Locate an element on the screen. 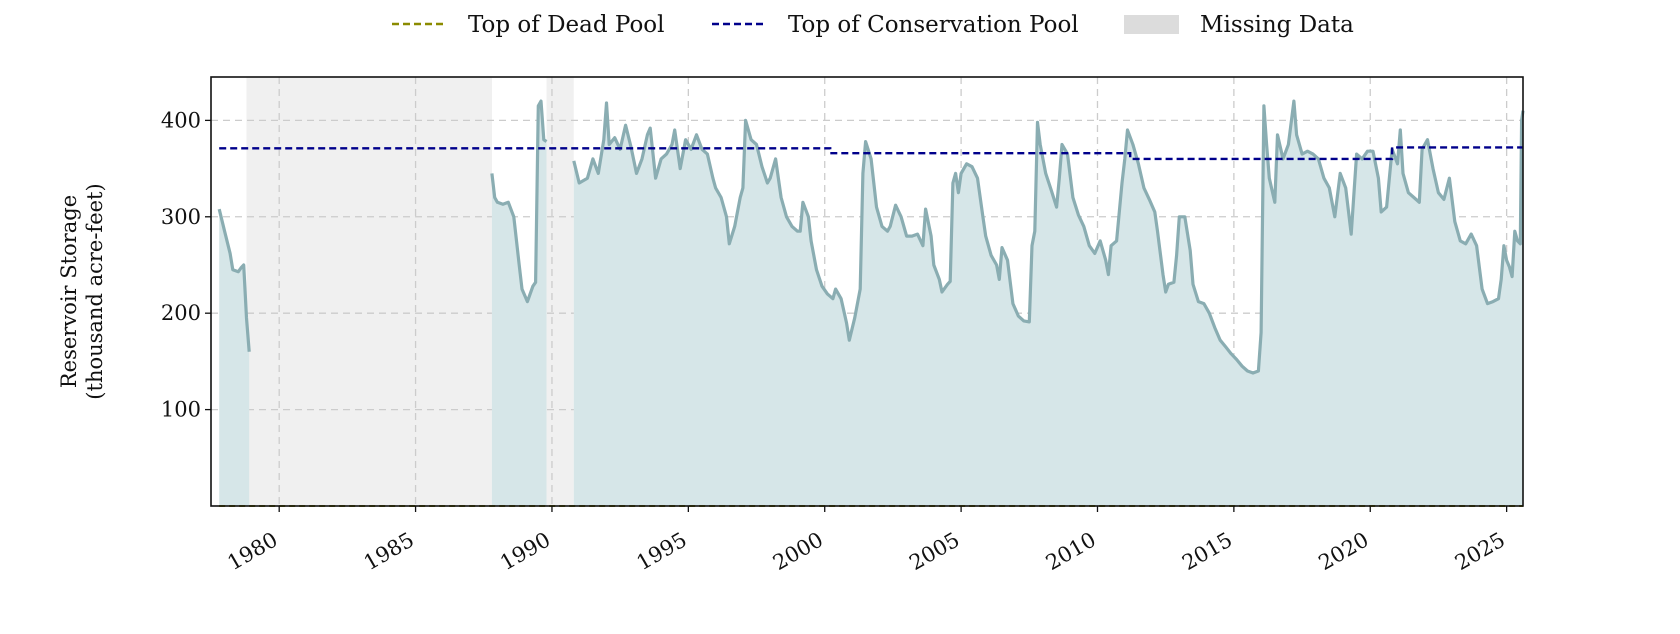 The image size is (1680, 634). x-tick-label: 1980 is located at coordinates (252, 552).